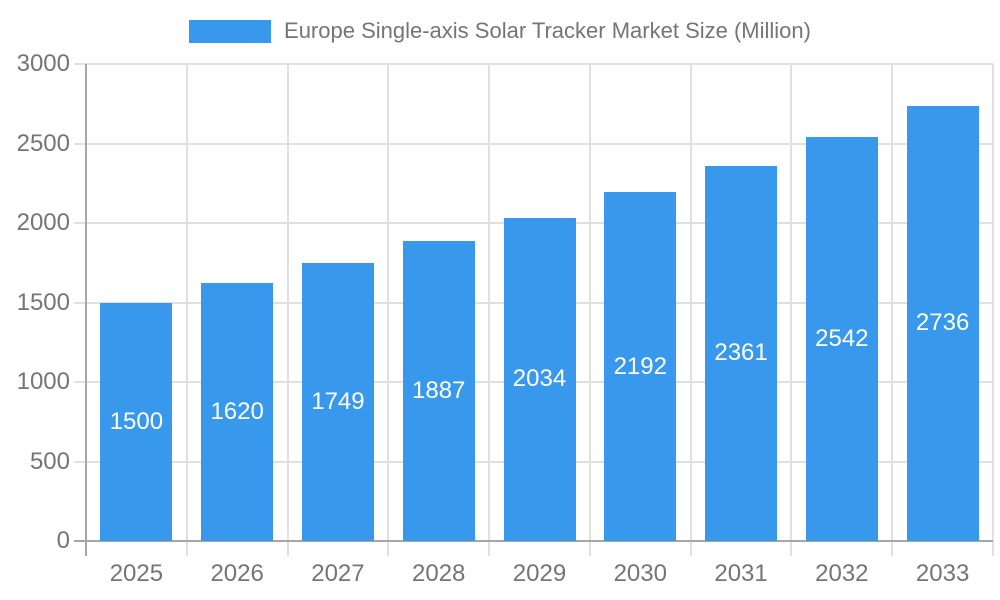 The image size is (1000, 600). I want to click on bar-value-label: 1749, so click(338, 401).